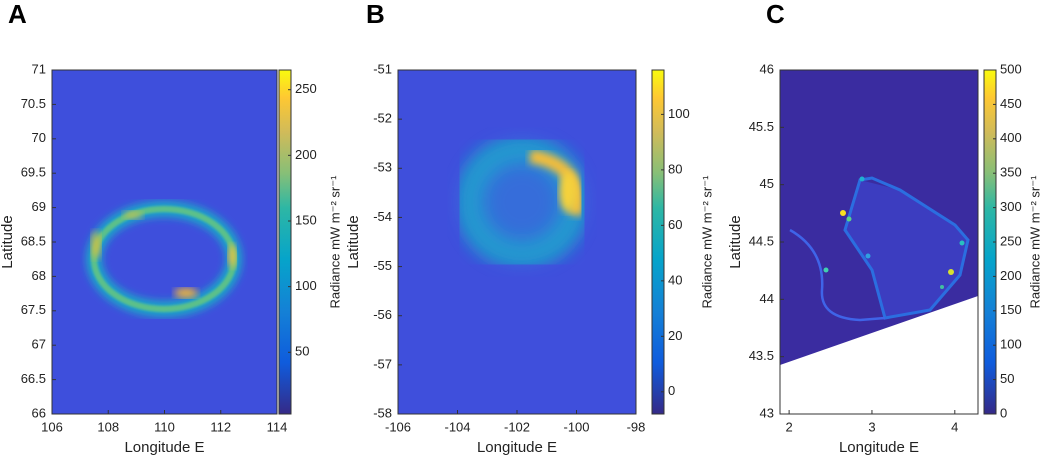 The height and width of the screenshot is (460, 1045). What do you see at coordinates (1011, 103) in the screenshot?
I see `colorbar-tick-label: 450` at bounding box center [1011, 103].